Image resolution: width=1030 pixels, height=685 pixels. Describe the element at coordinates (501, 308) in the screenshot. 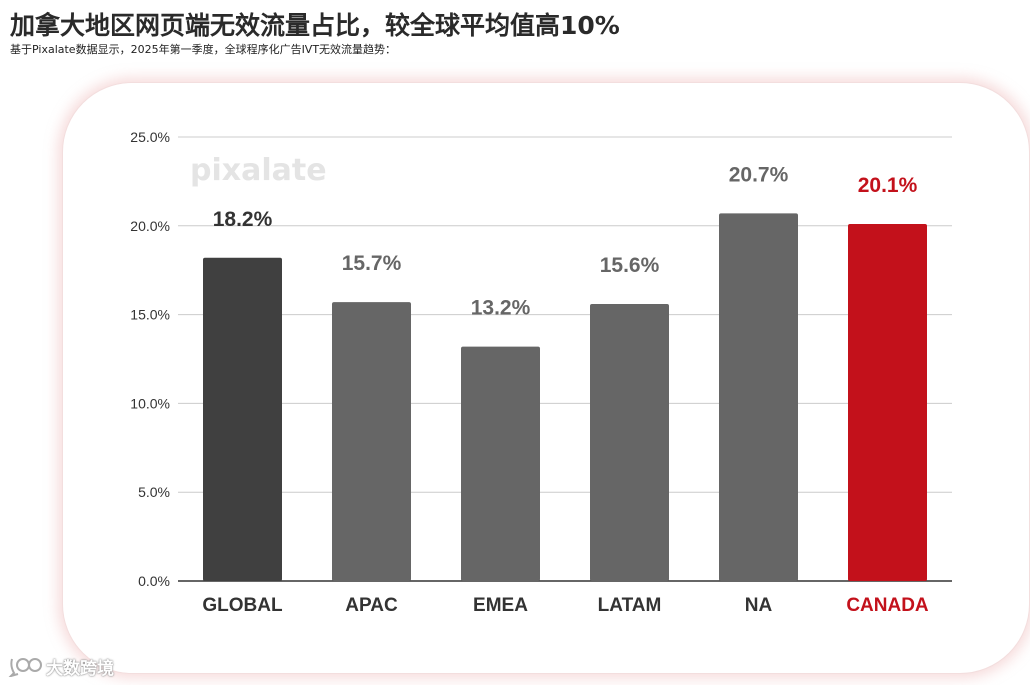

I see `data-label: 13.2%` at that location.